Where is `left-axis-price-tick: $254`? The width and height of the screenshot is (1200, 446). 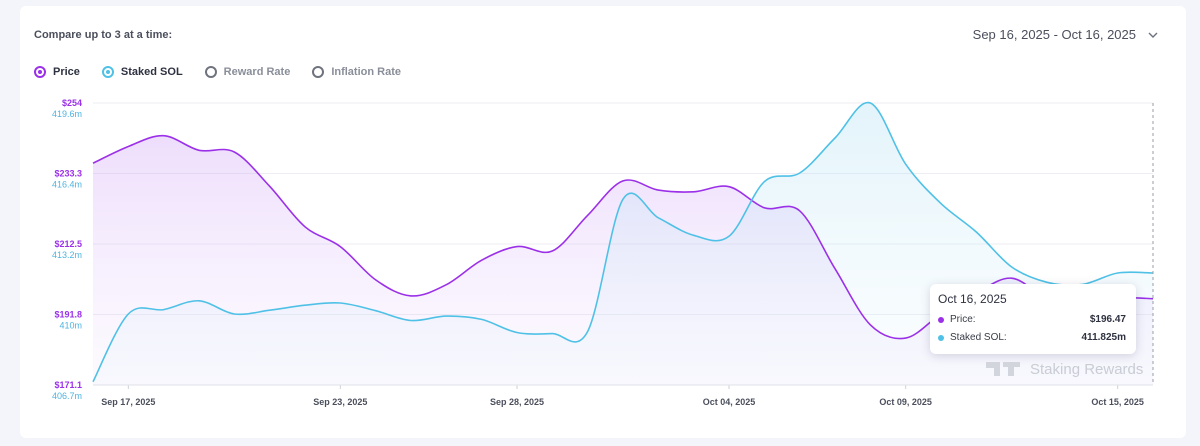
left-axis-price-tick: $254 is located at coordinates (72, 103).